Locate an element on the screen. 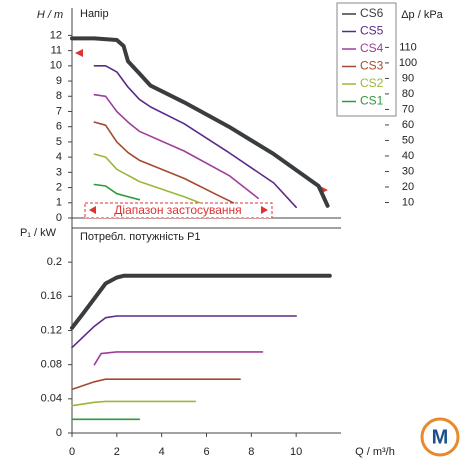 The height and width of the screenshot is (460, 460). x-tick-label: 8 is located at coordinates (251, 452).